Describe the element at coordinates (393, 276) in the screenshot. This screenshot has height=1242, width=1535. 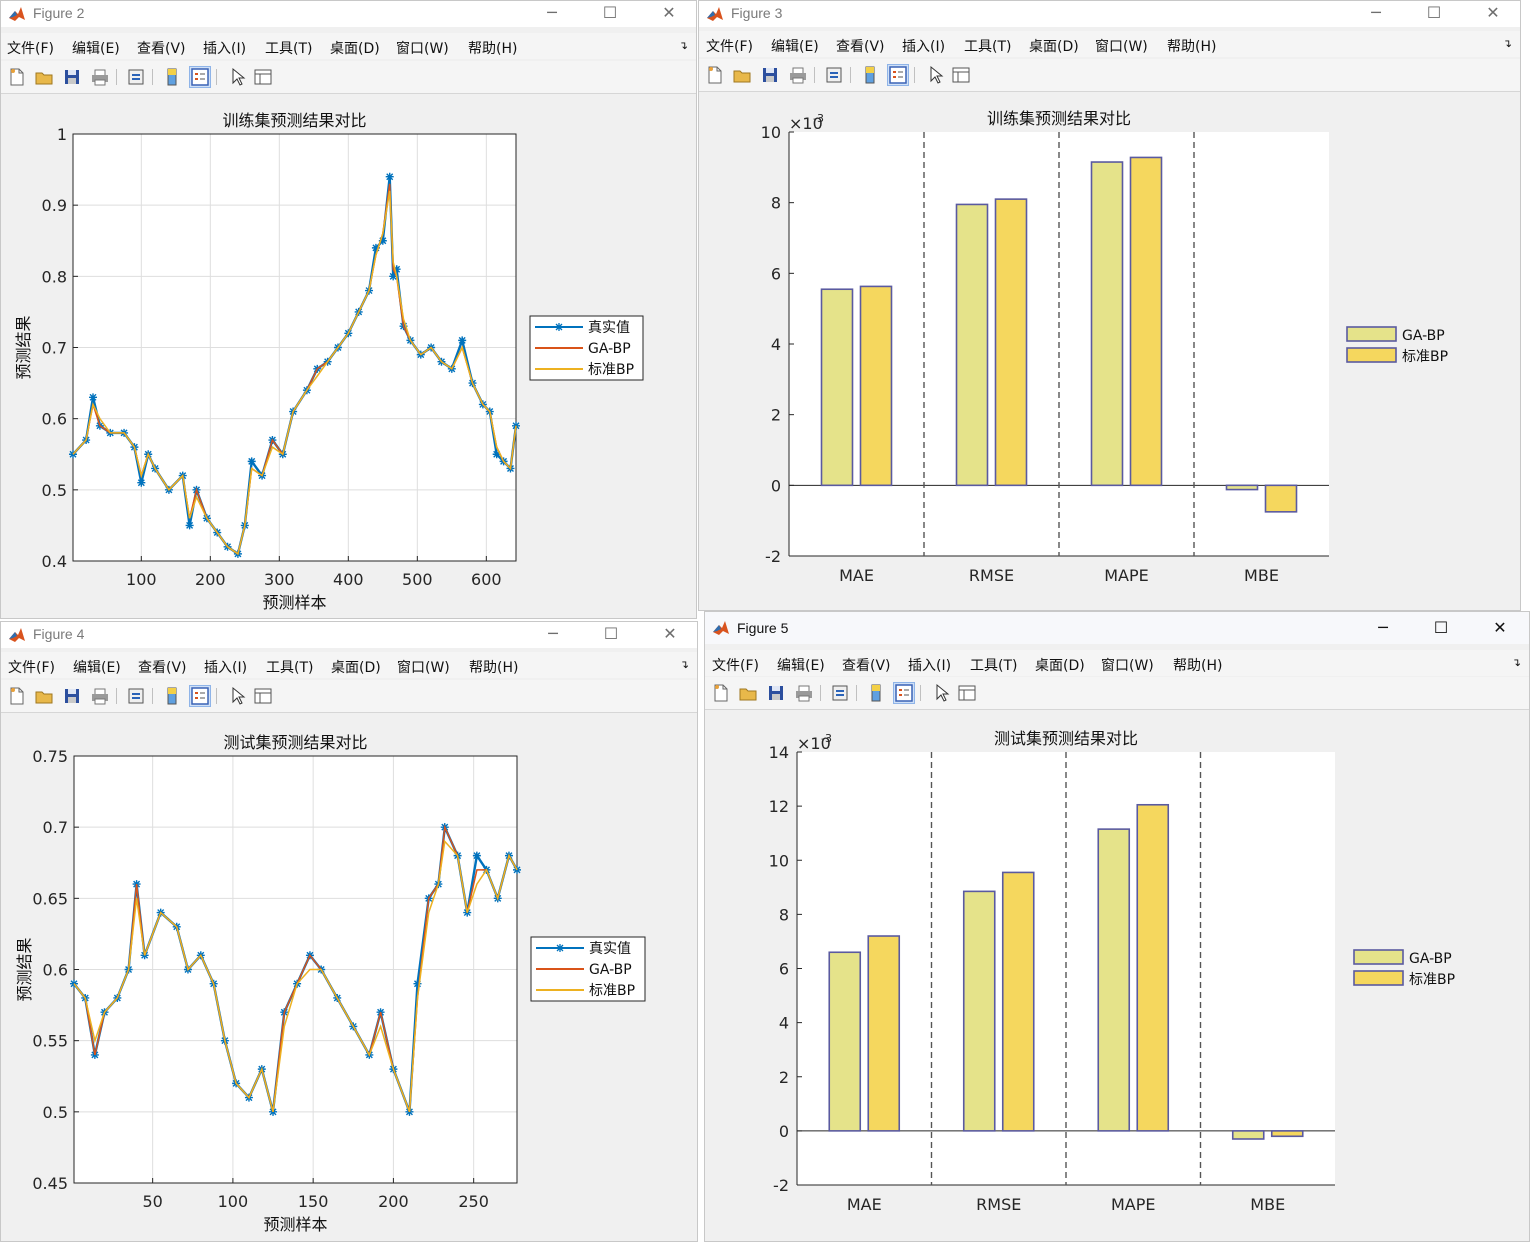
I see `data-point-marker` at that location.